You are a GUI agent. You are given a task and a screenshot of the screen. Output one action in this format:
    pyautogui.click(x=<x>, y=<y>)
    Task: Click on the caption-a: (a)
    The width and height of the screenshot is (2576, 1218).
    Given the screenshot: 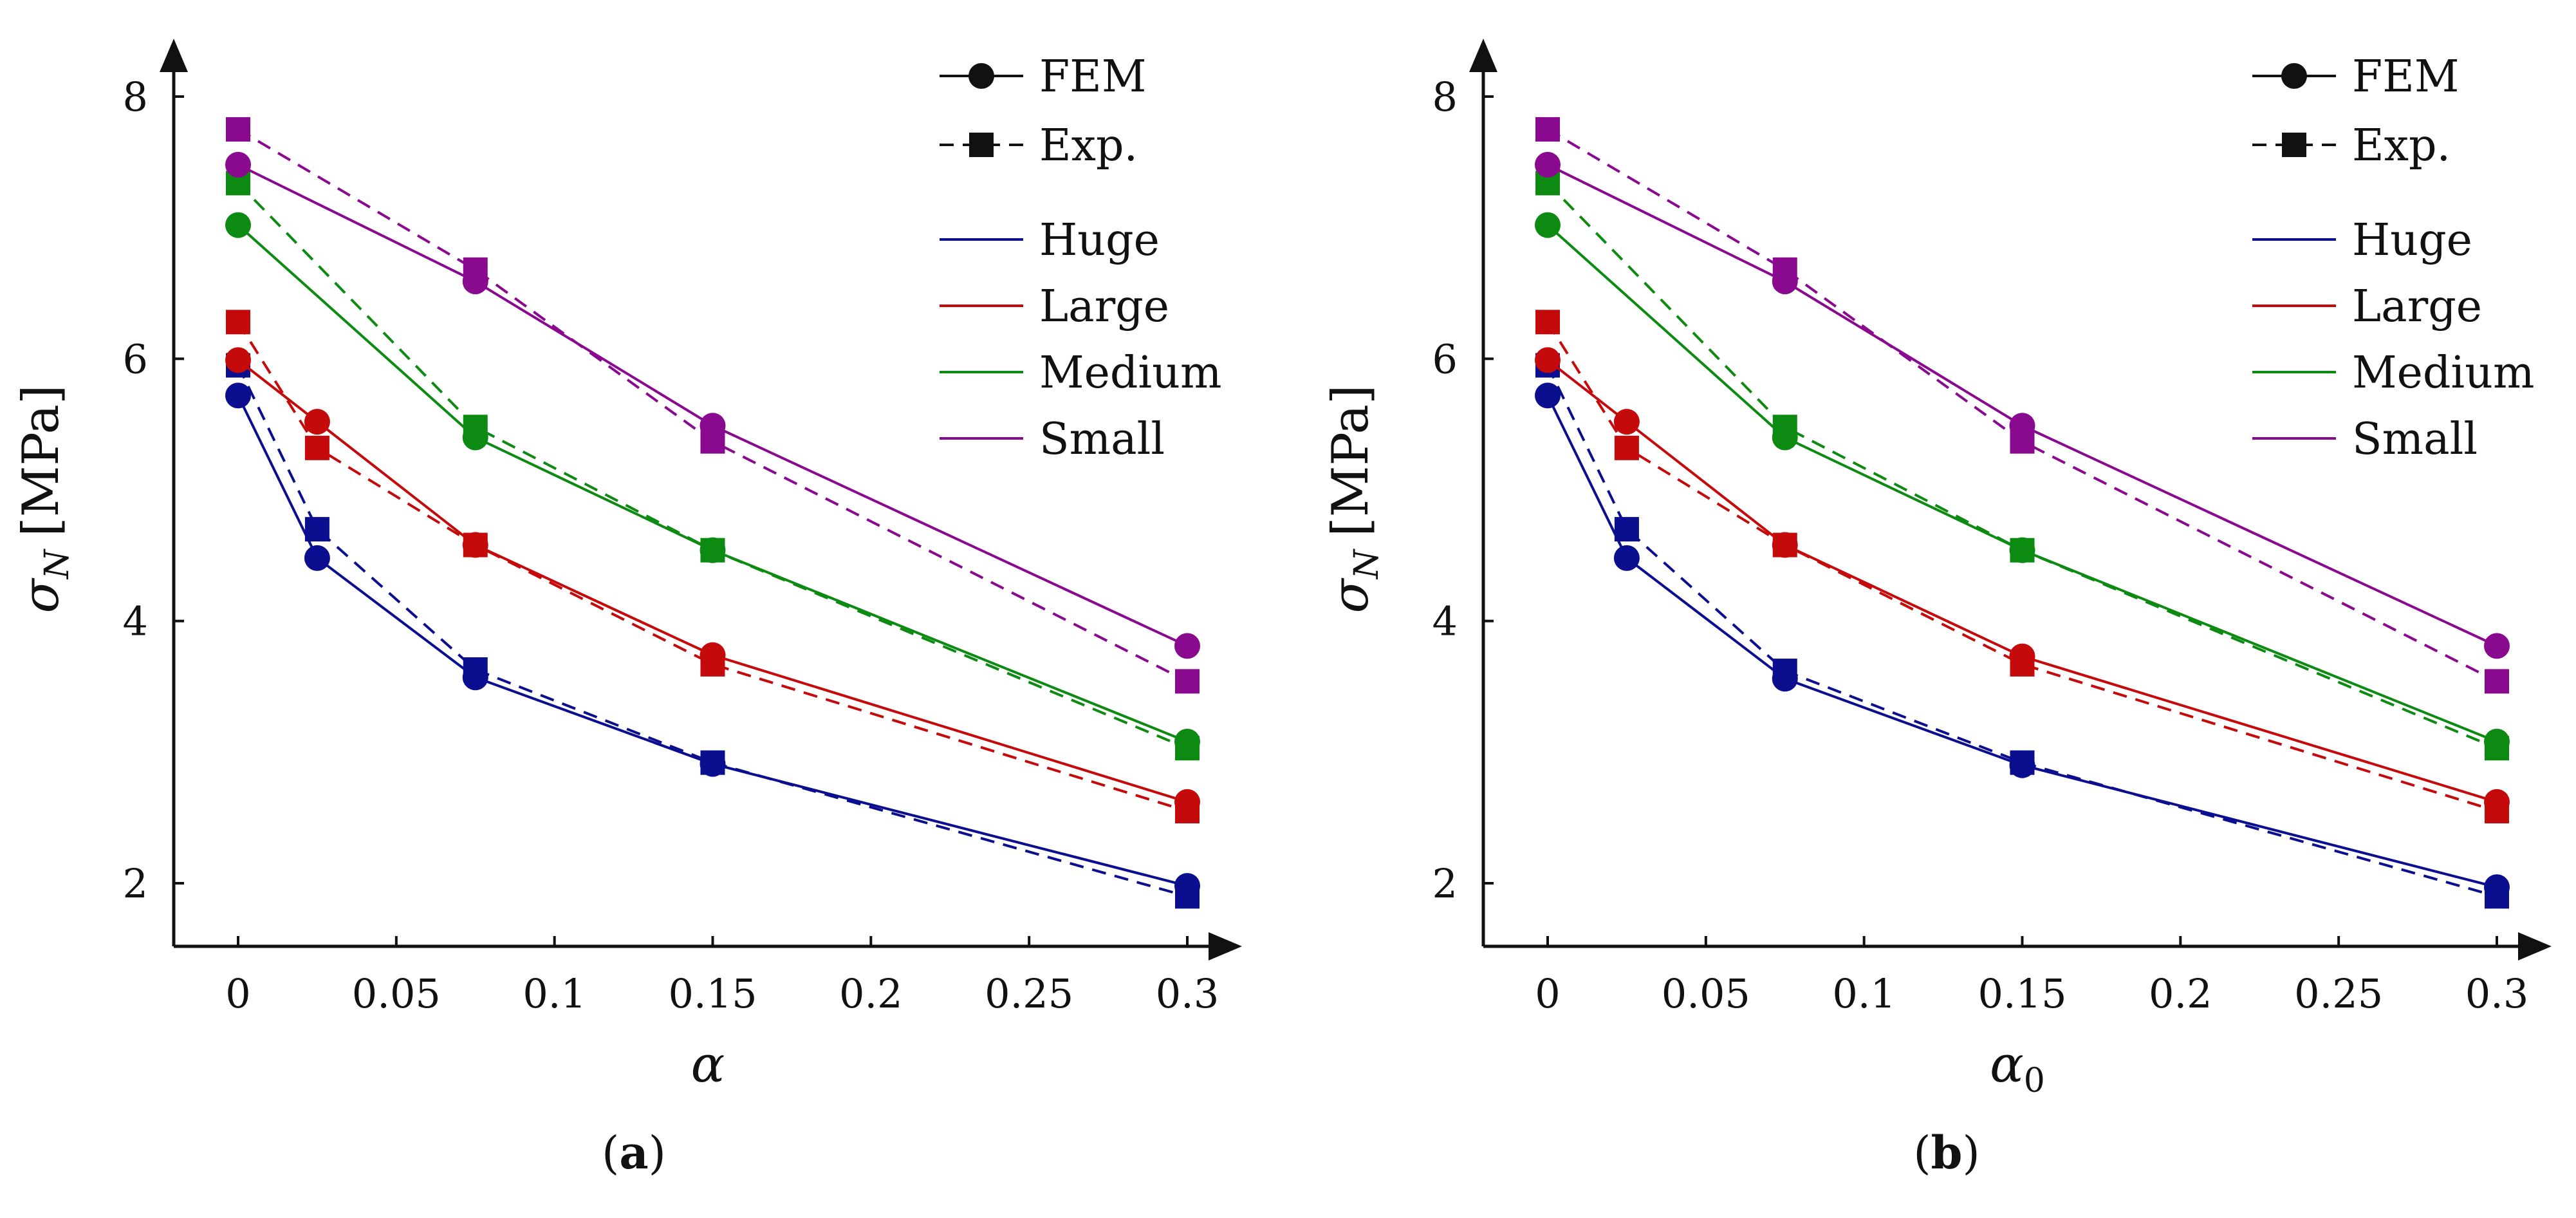 What is the action you would take?
    pyautogui.click(x=634, y=1152)
    